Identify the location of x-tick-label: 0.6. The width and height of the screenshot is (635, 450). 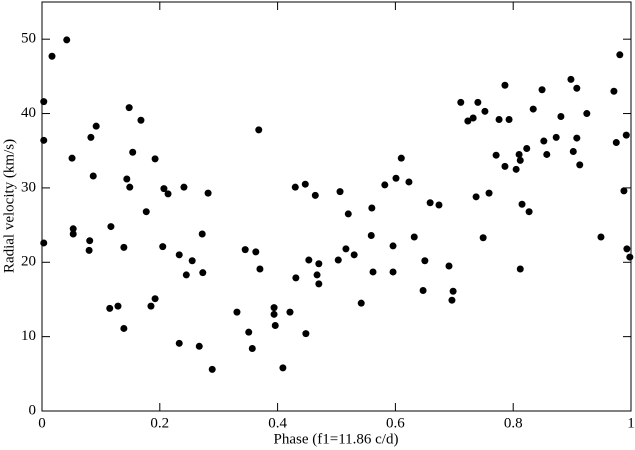
(395, 423).